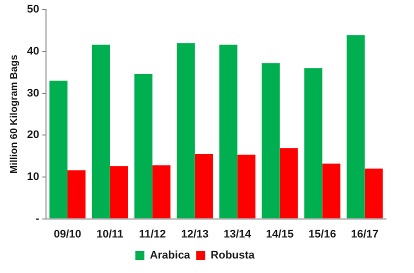 Image resolution: width=414 pixels, height=273 pixels. I want to click on x-tick-label: 09/10, so click(68, 234).